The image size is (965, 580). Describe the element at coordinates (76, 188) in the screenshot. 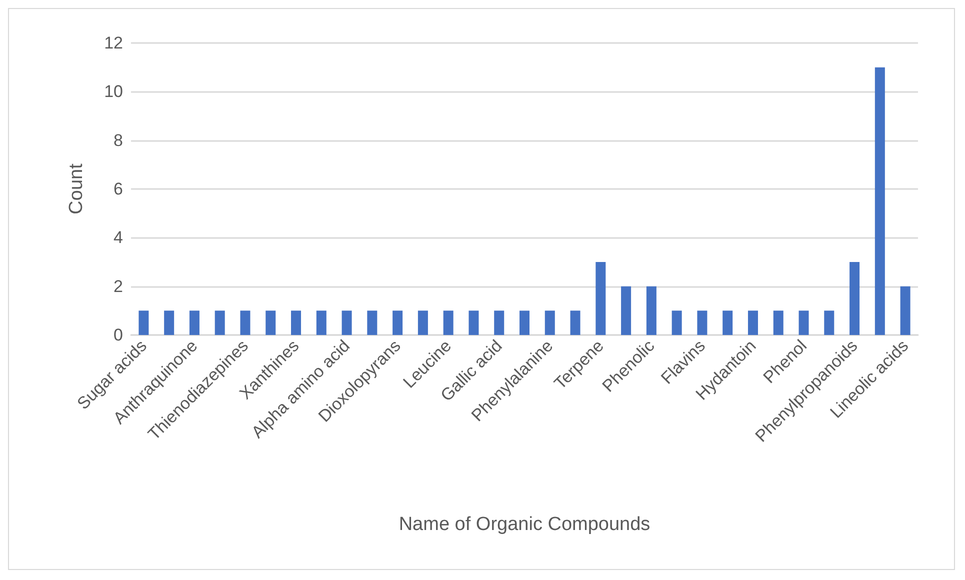

I see `y-axis-title: Count` at that location.